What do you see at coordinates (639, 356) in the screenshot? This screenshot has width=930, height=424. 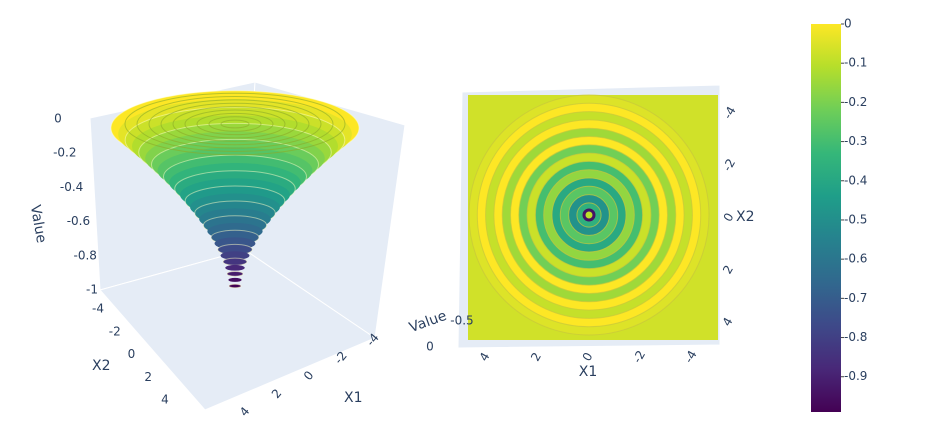 I see `x-tick-label: -2` at bounding box center [639, 356].